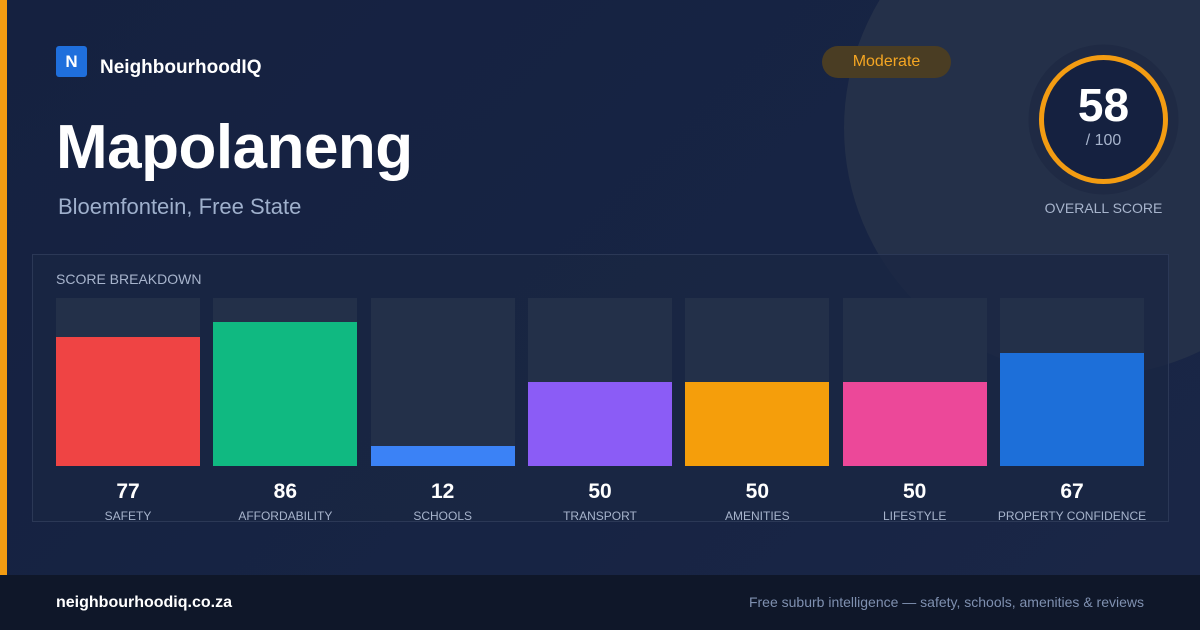 The image size is (1200, 630). What do you see at coordinates (886, 62) in the screenshot?
I see `rating-badge: Moderate` at bounding box center [886, 62].